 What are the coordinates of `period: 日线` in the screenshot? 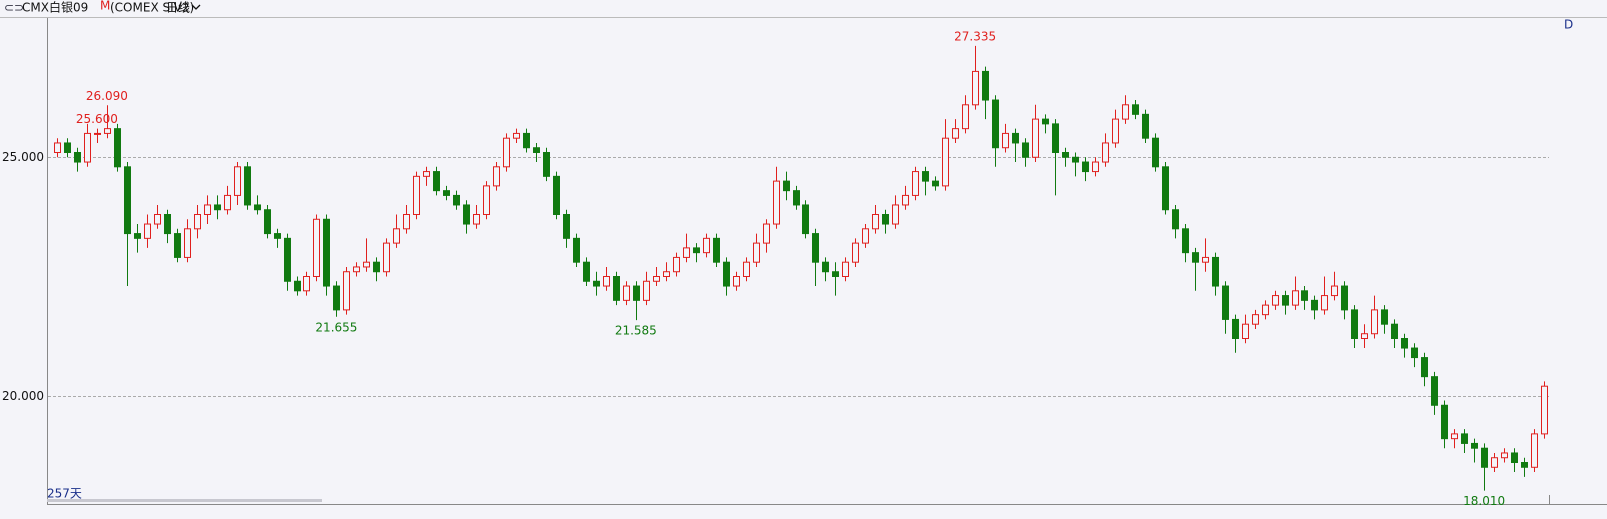 It's located at (178, 8).